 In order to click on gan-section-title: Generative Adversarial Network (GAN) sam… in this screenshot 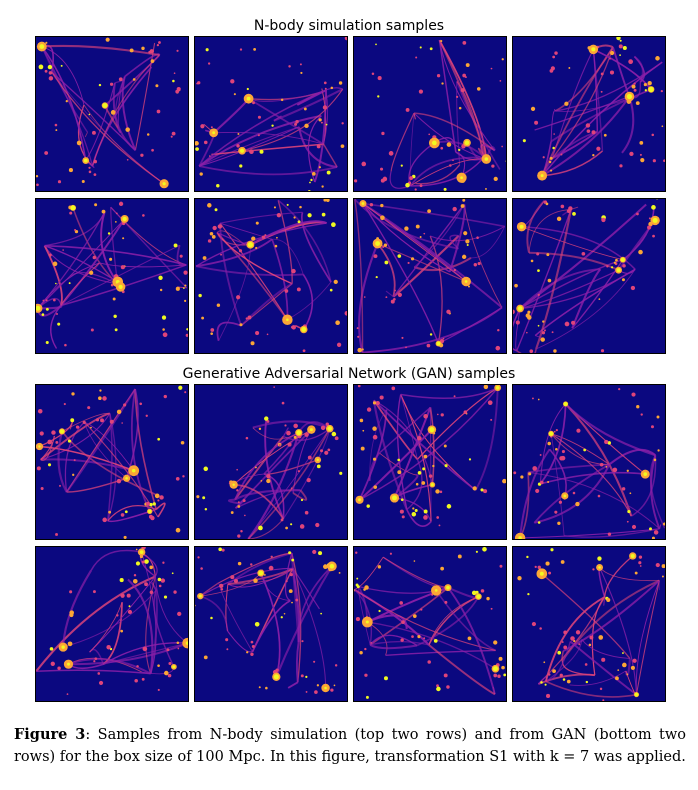, I will do `click(349, 374)`.